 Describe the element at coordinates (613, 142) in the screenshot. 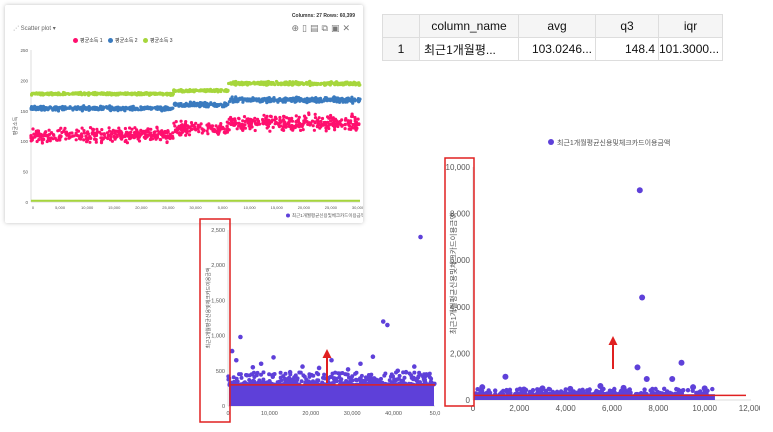

I see `chart3-legend-label: 최근1개월평균신용및체크카드이용금액` at that location.